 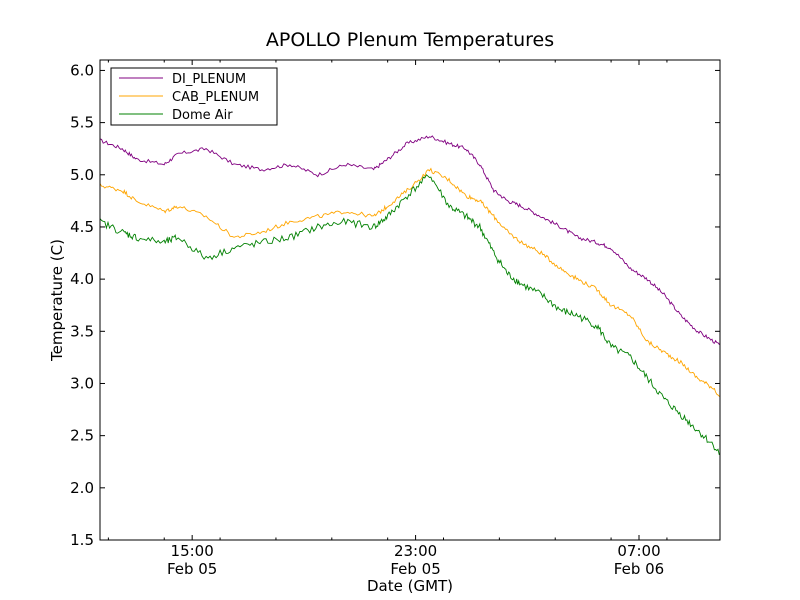 I want to click on y-tick-label: 5.5, so click(x=82, y=123).